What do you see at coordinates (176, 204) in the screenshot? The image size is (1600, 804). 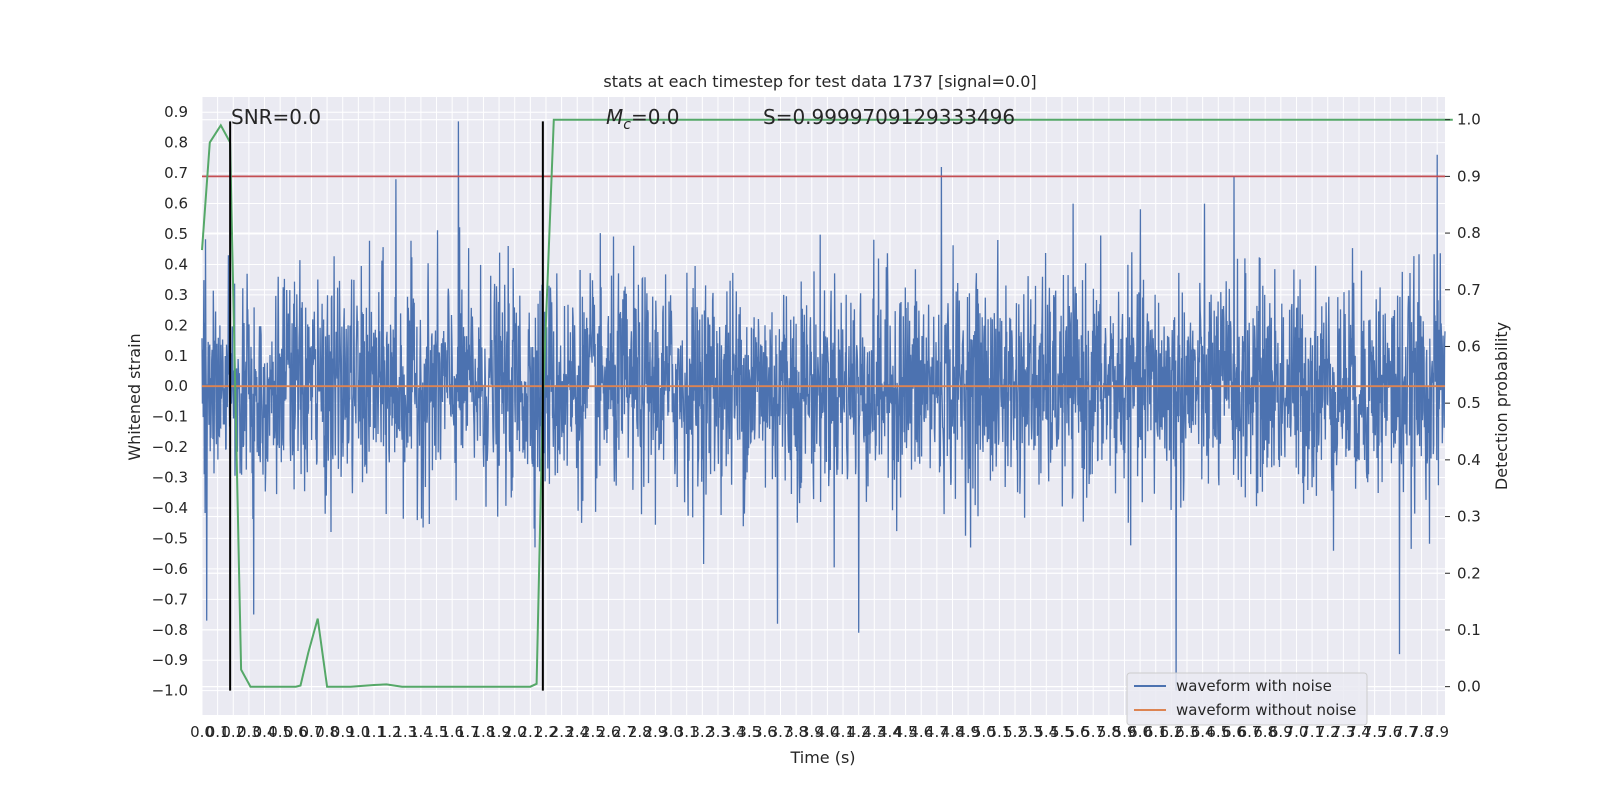 I see `y-tick-label: 0.6` at bounding box center [176, 204].